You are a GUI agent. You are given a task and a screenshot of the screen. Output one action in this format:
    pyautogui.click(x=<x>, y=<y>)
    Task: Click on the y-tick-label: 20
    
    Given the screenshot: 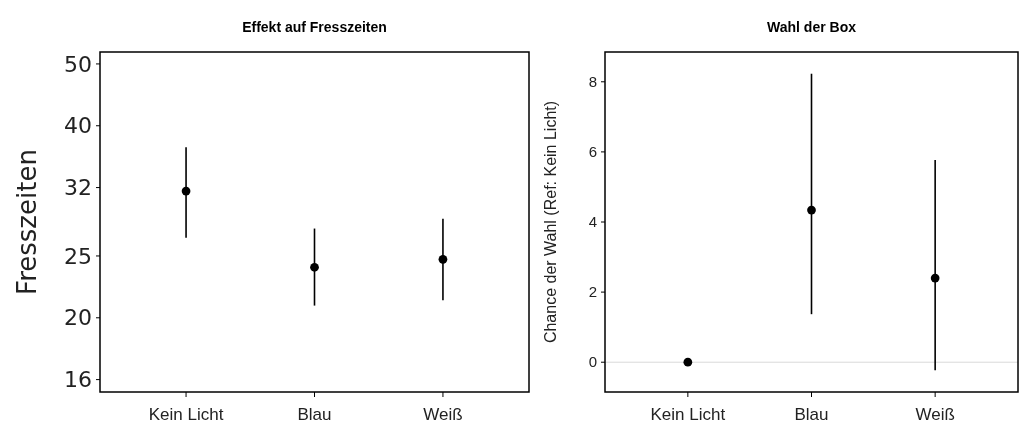 What is the action you would take?
    pyautogui.click(x=78, y=318)
    